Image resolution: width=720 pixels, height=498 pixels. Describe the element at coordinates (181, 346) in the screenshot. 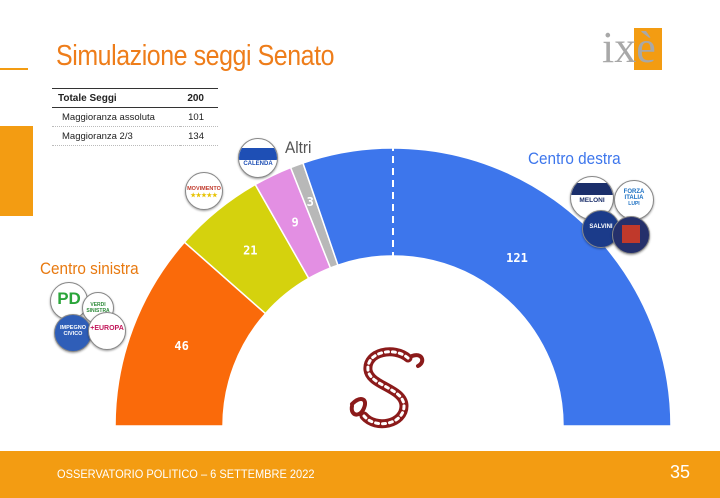

I see `slice-value-label: 46` at that location.